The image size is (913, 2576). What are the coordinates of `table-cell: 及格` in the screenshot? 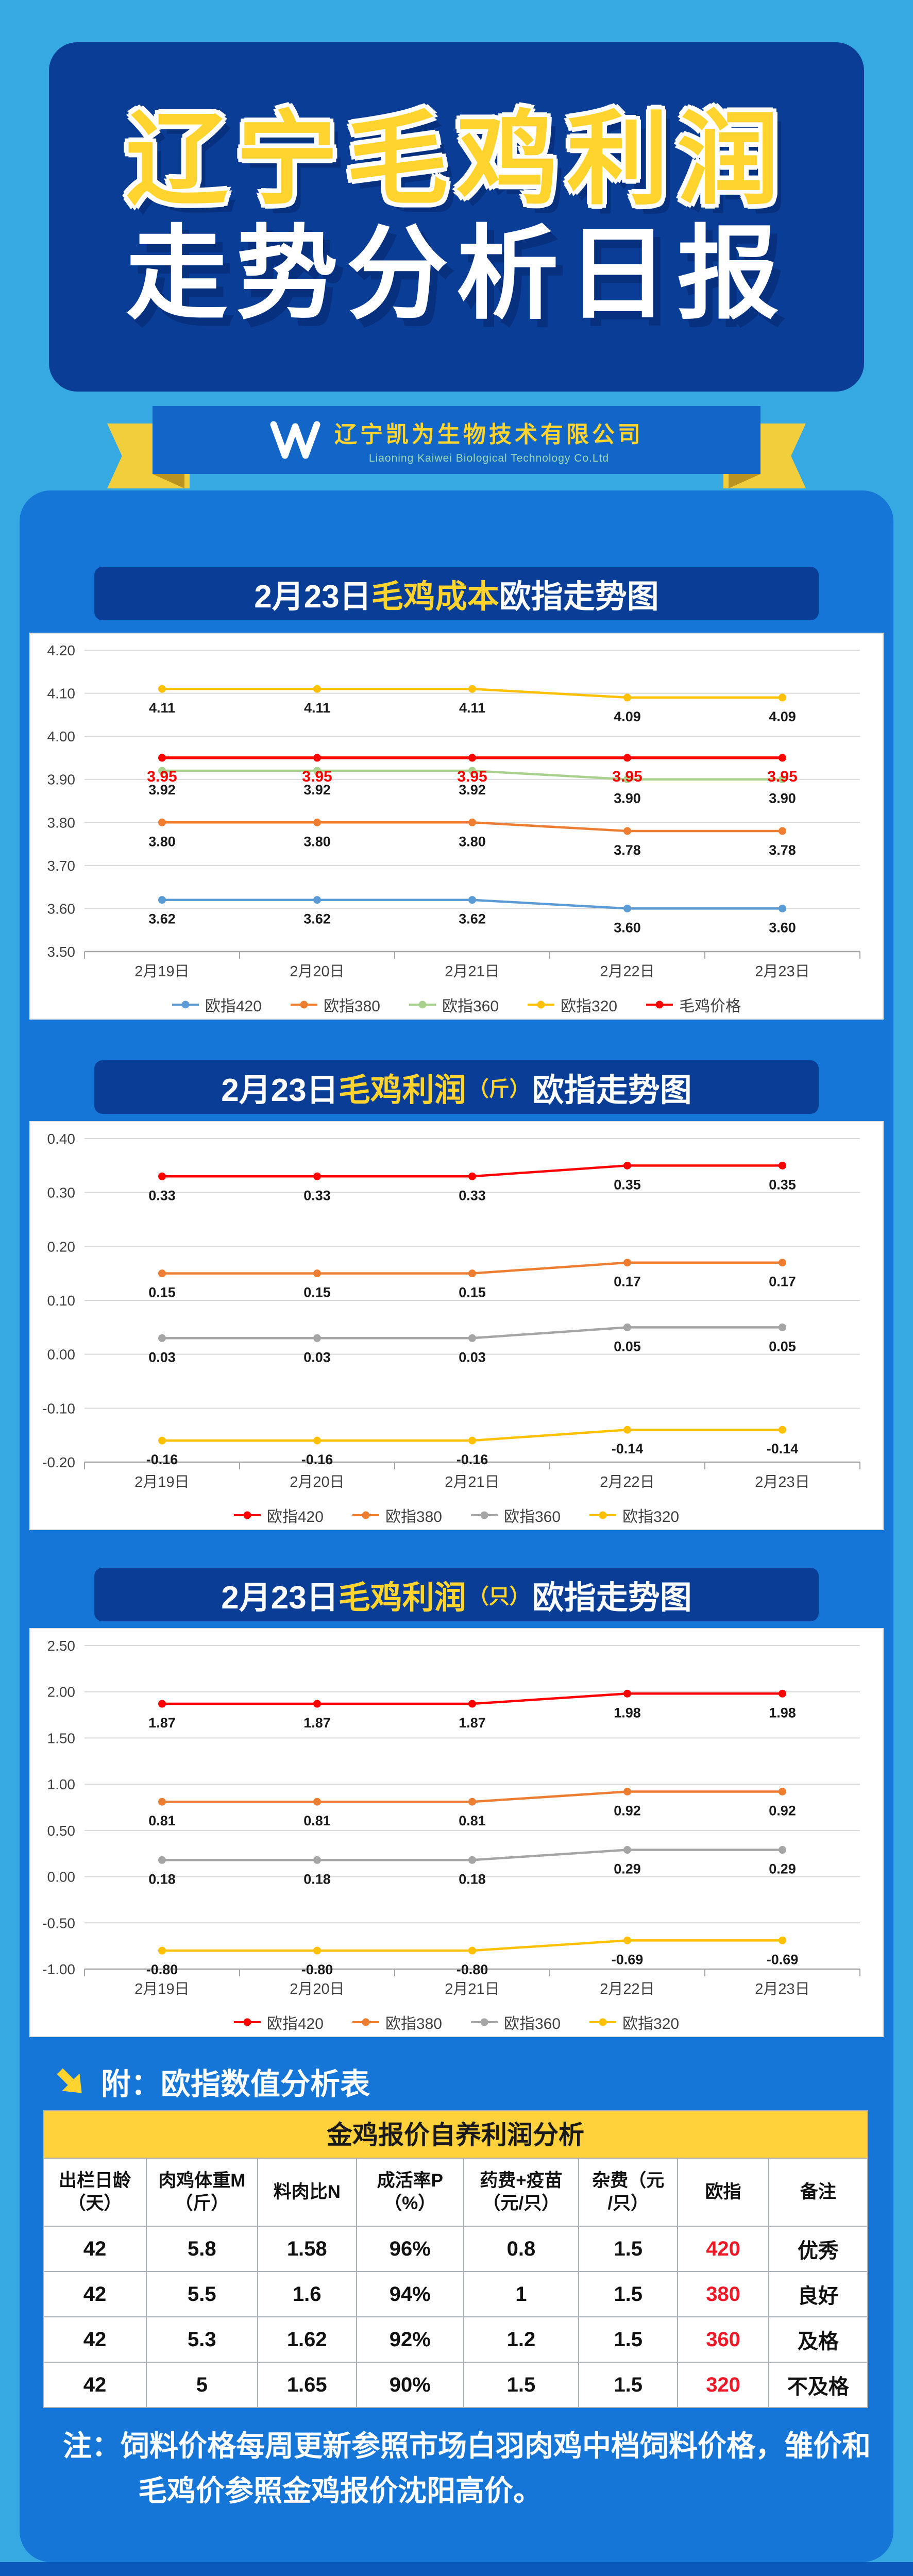 It's located at (819, 2339).